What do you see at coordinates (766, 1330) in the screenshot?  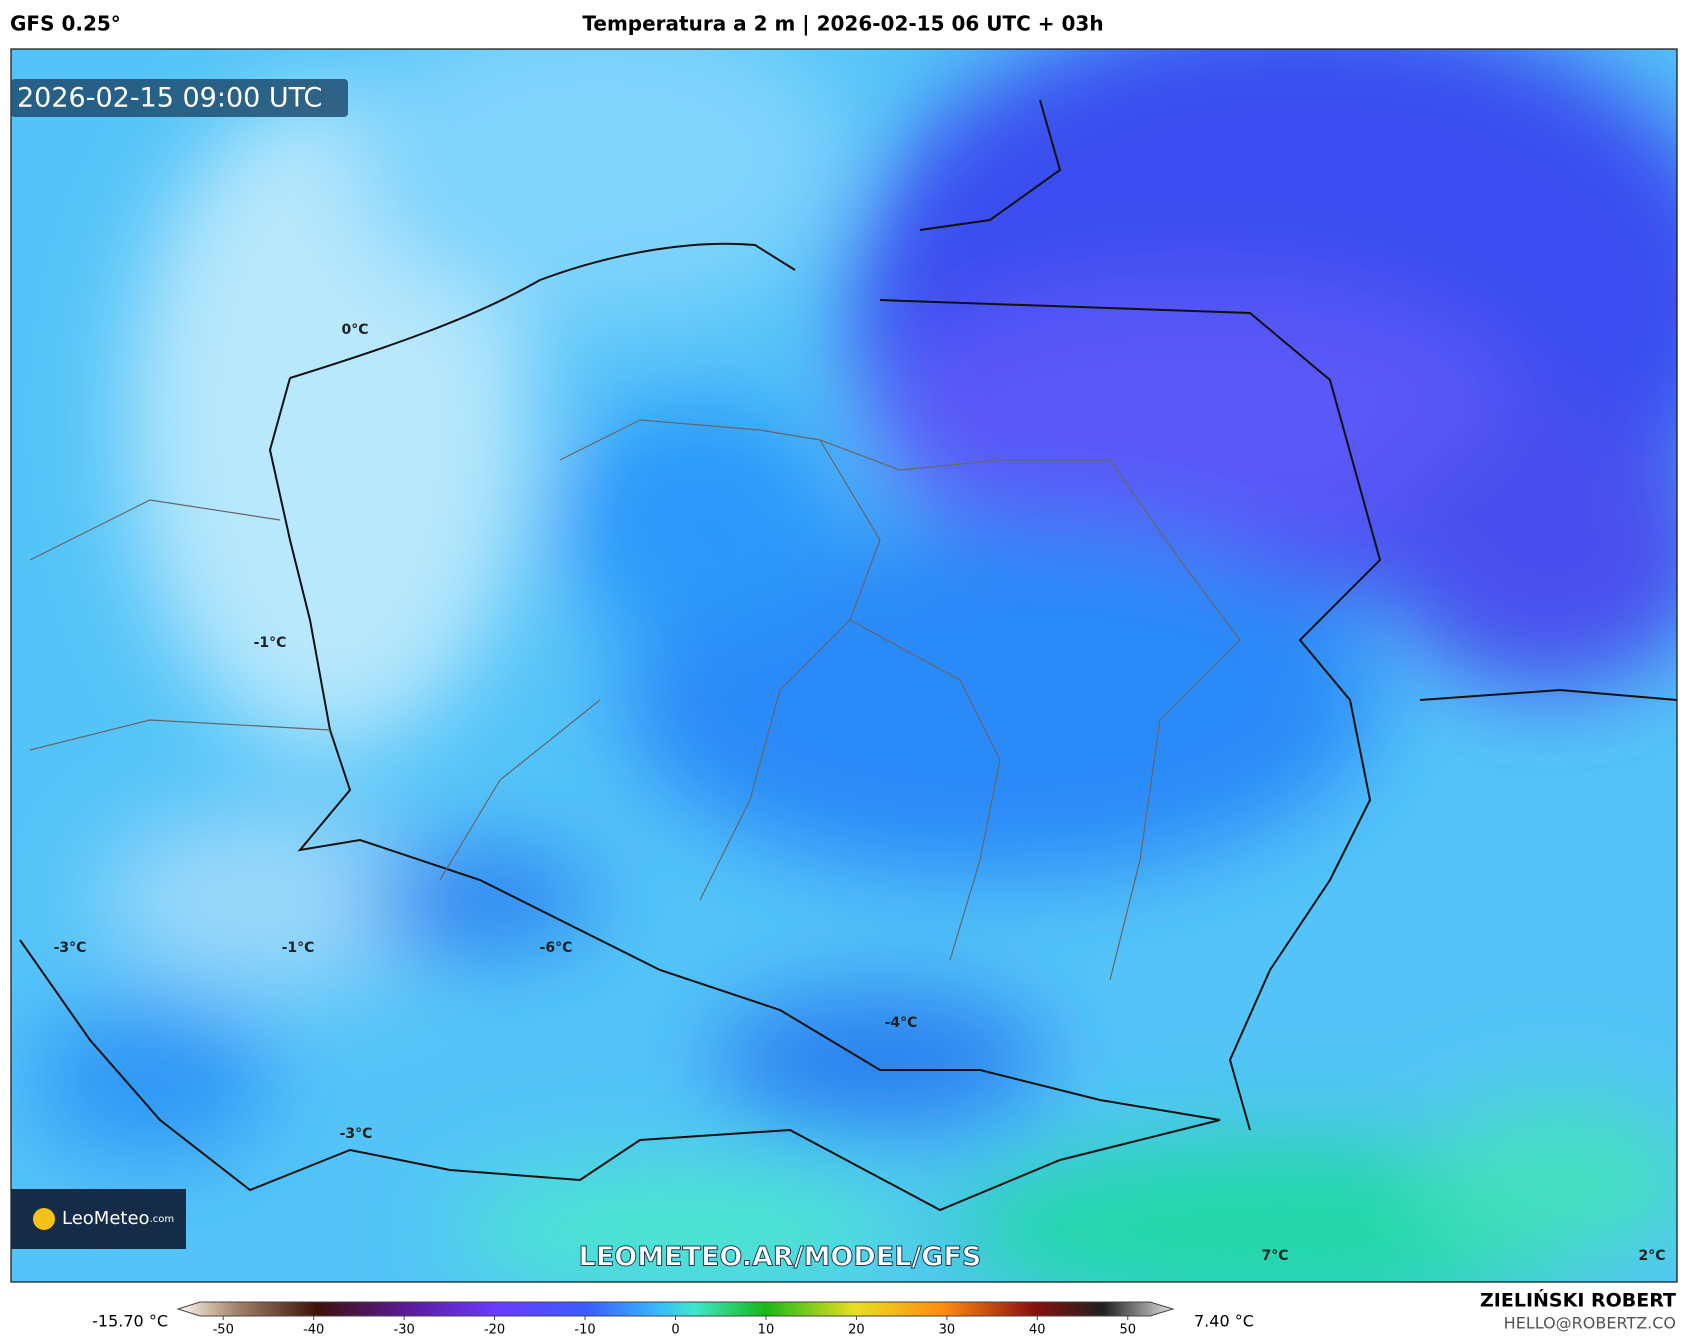 I see `colorbar-tick-label: 10` at bounding box center [766, 1330].